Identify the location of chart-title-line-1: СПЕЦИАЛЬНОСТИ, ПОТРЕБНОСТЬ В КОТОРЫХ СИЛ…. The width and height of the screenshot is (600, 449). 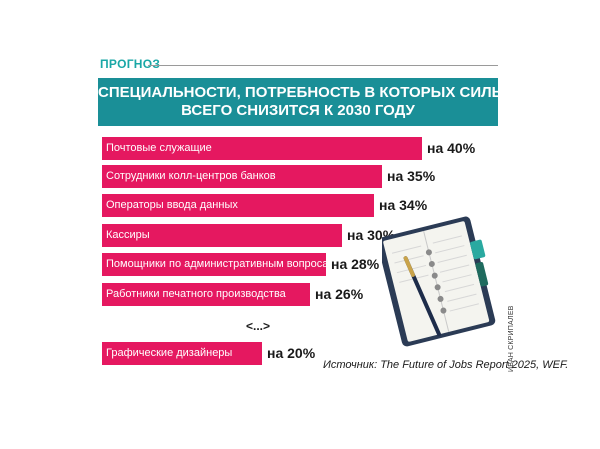
(316, 92).